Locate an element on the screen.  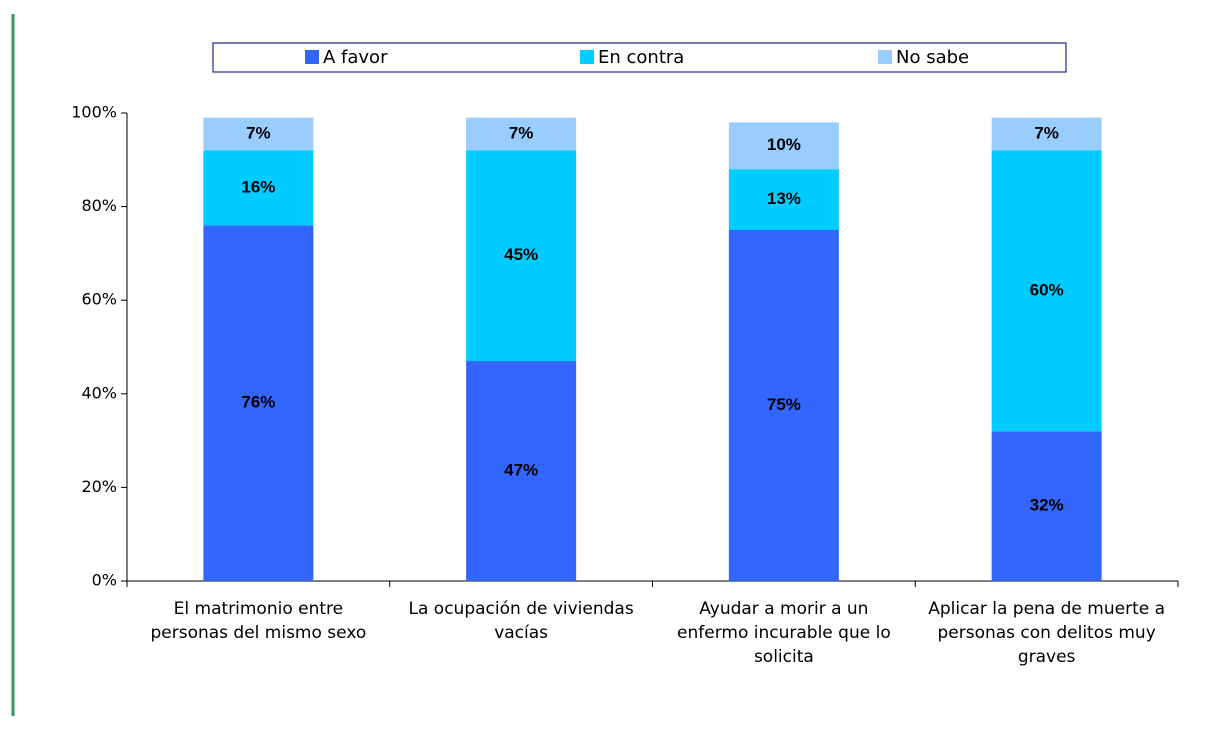
y-tick-label: 20% is located at coordinates (99, 486).